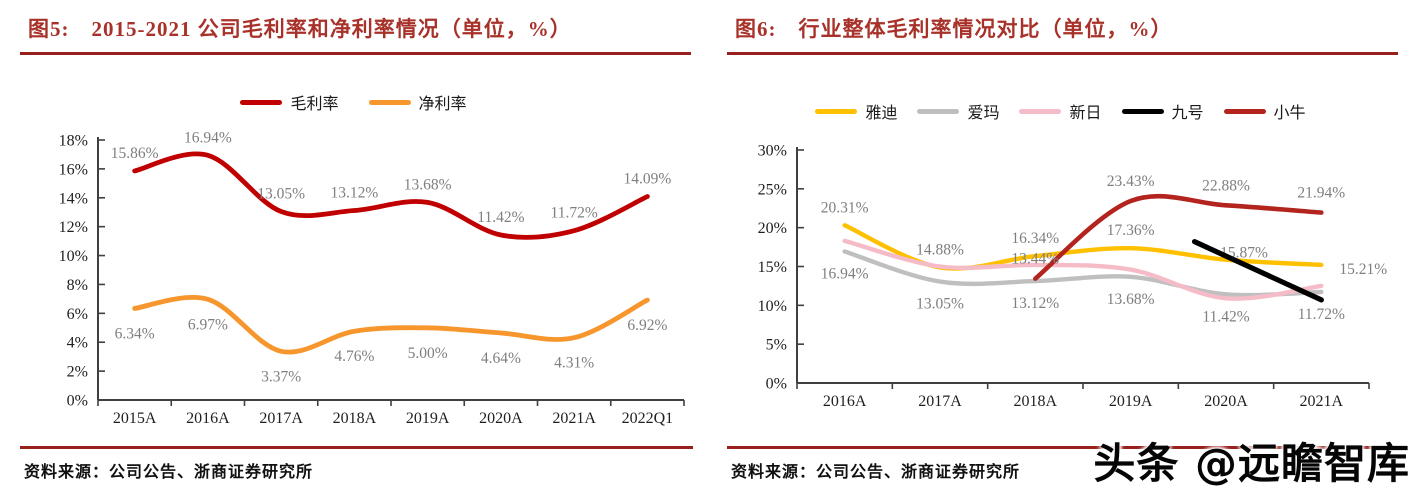 The height and width of the screenshot is (501, 1414). Describe the element at coordinates (77, 372) in the screenshot. I see `y-axis-tick-label: 2%` at that location.